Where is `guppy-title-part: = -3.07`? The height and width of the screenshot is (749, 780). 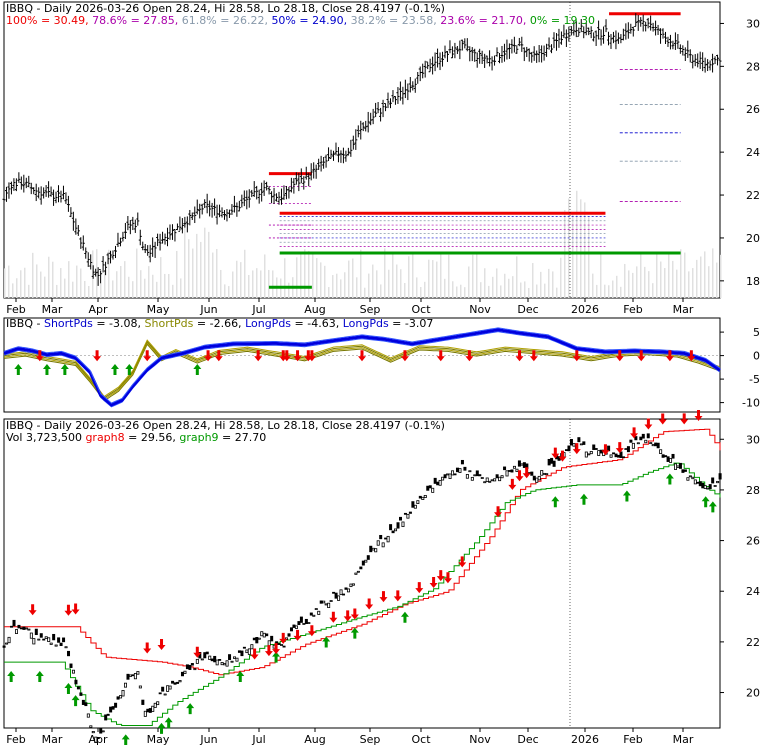
guppy-title-part: = -3.07 is located at coordinates (411, 323).